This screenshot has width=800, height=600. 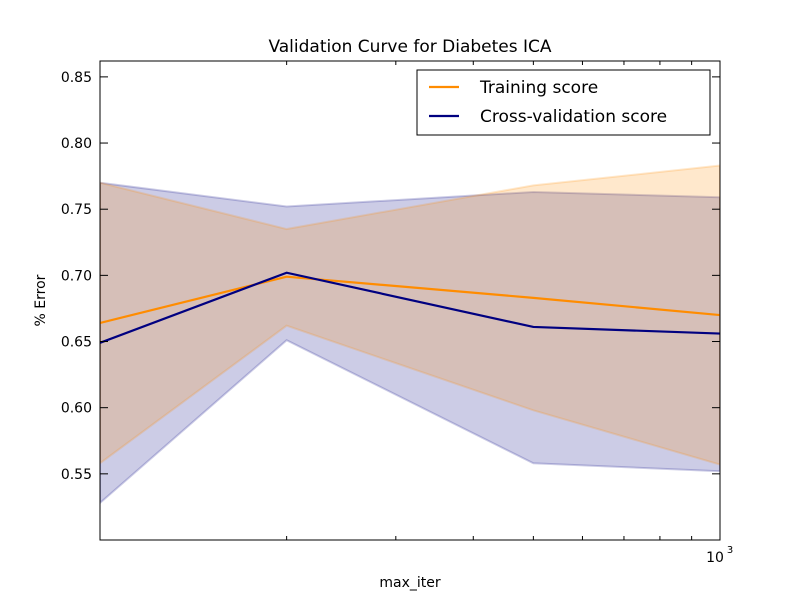 I want to click on y-axis-label: % Error, so click(x=41, y=300).